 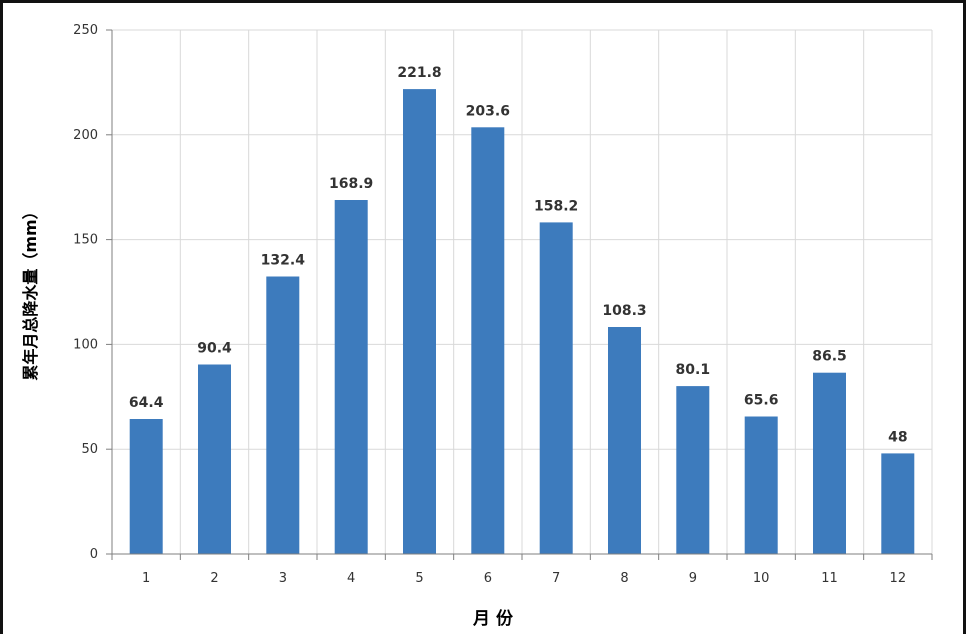 I want to click on x-tick-label: 1, so click(x=146, y=578).